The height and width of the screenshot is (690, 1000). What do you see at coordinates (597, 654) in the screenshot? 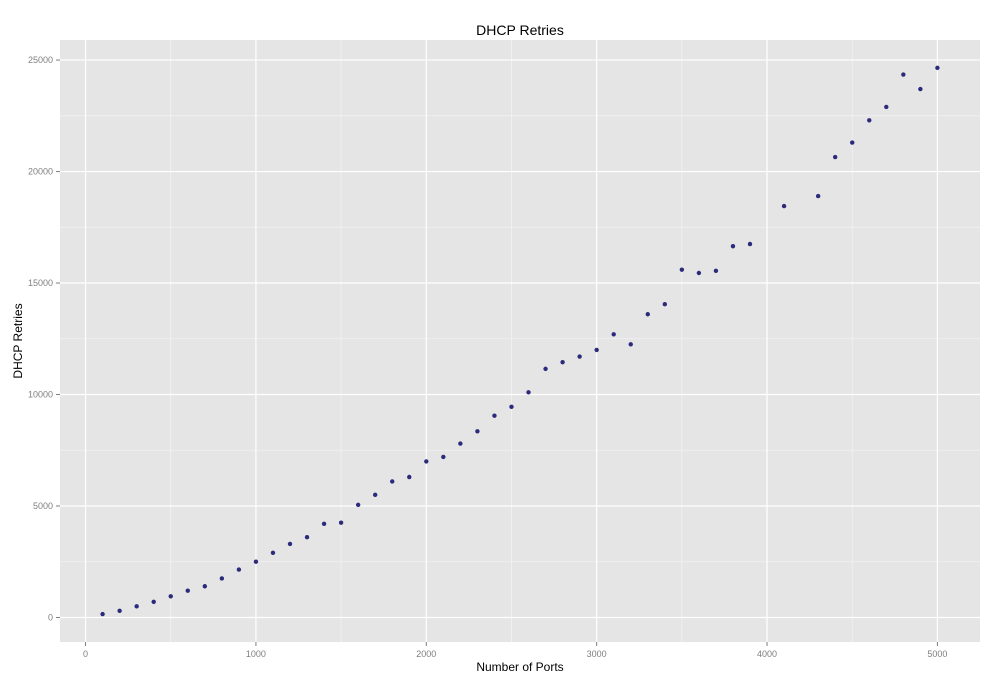
I see `x-tick-label: 3000` at bounding box center [597, 654].